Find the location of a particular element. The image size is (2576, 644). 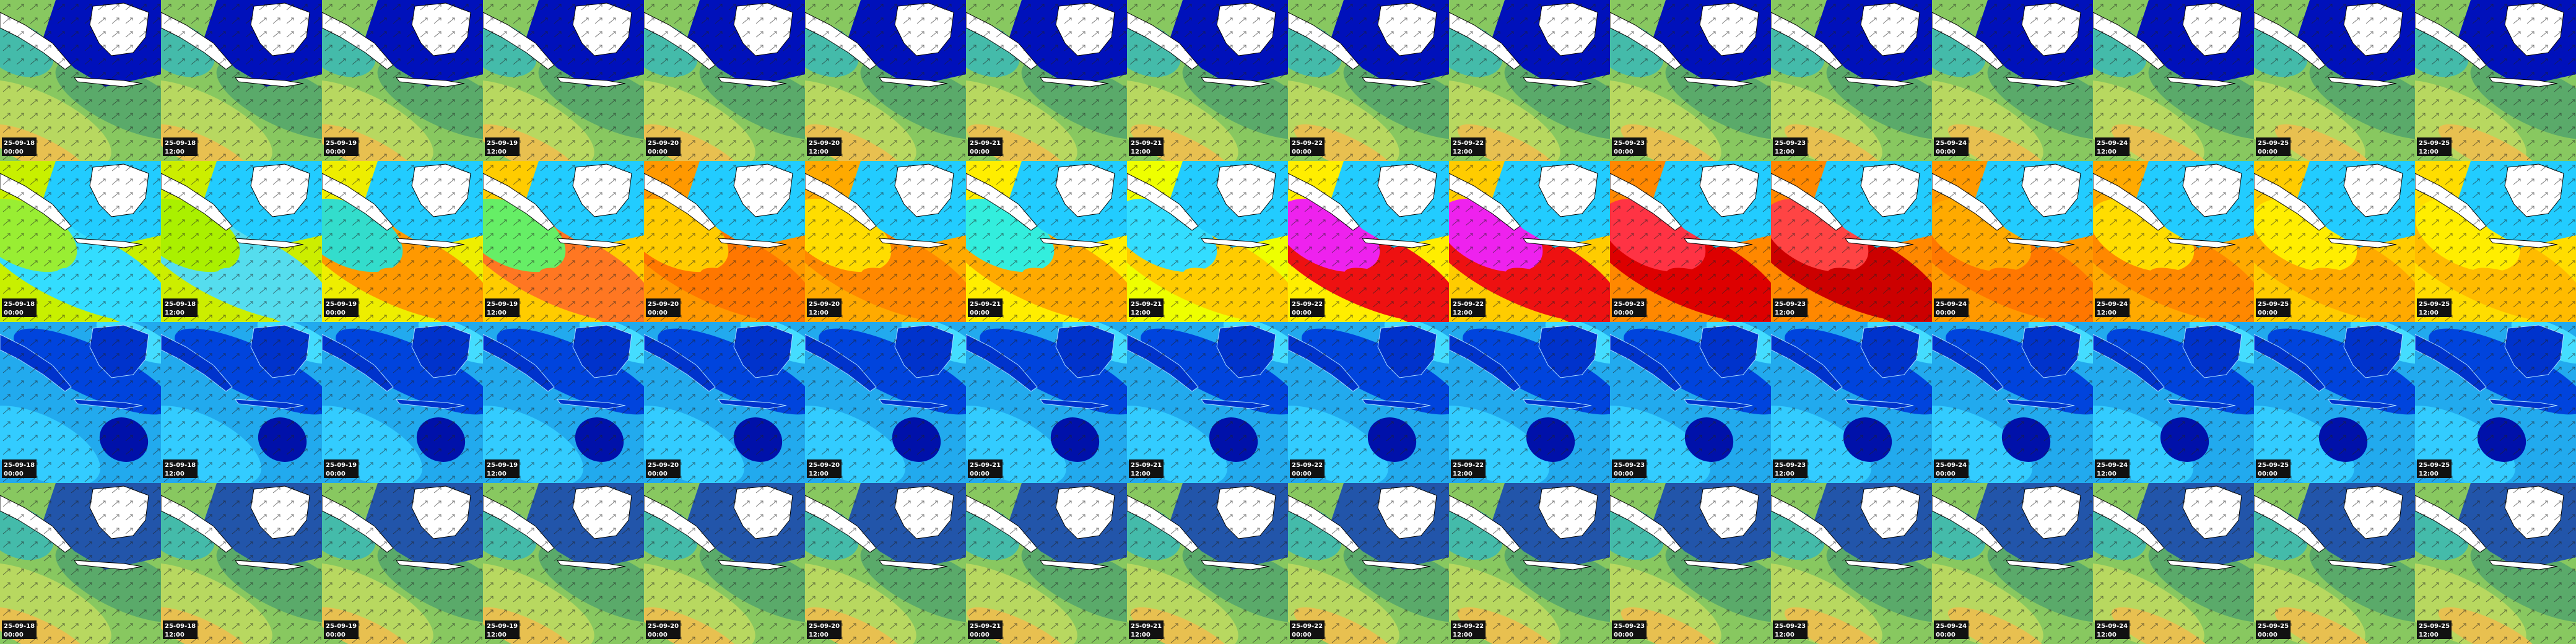

frame-date: 25-09-19 is located at coordinates (502, 465).